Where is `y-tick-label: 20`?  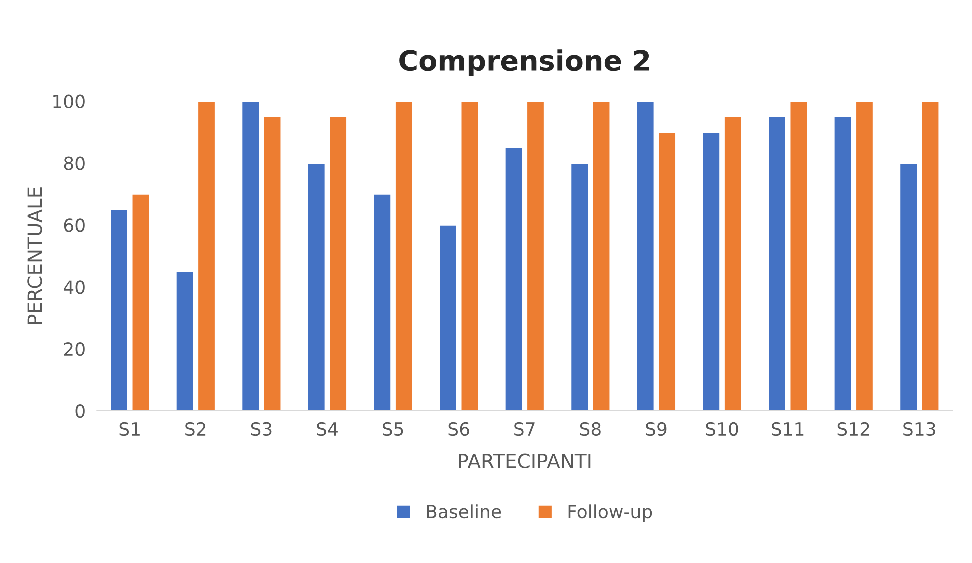 y-tick-label: 20 is located at coordinates (74, 349).